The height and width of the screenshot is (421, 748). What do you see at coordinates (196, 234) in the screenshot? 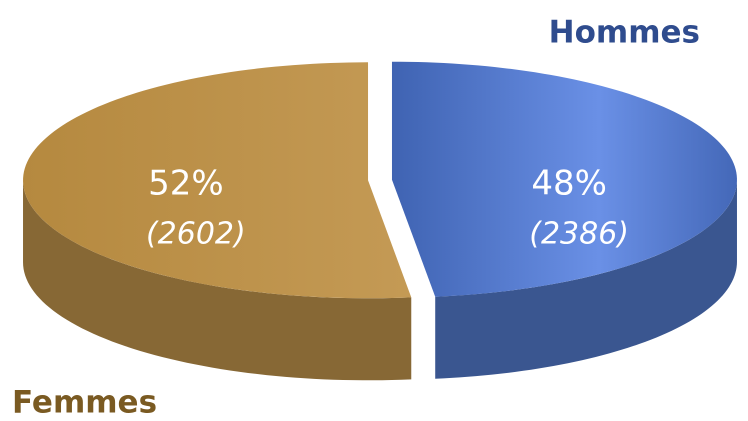
I see `count-label: (2602)` at bounding box center [196, 234].